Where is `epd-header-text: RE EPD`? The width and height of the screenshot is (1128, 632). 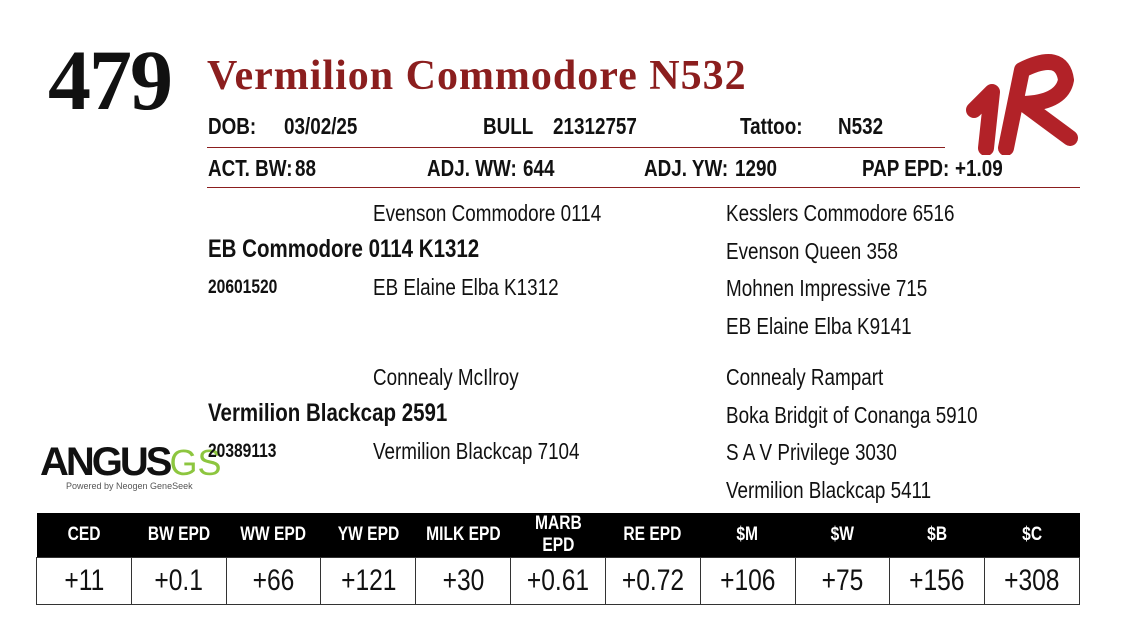 epd-header-text: RE EPD is located at coordinates (652, 534).